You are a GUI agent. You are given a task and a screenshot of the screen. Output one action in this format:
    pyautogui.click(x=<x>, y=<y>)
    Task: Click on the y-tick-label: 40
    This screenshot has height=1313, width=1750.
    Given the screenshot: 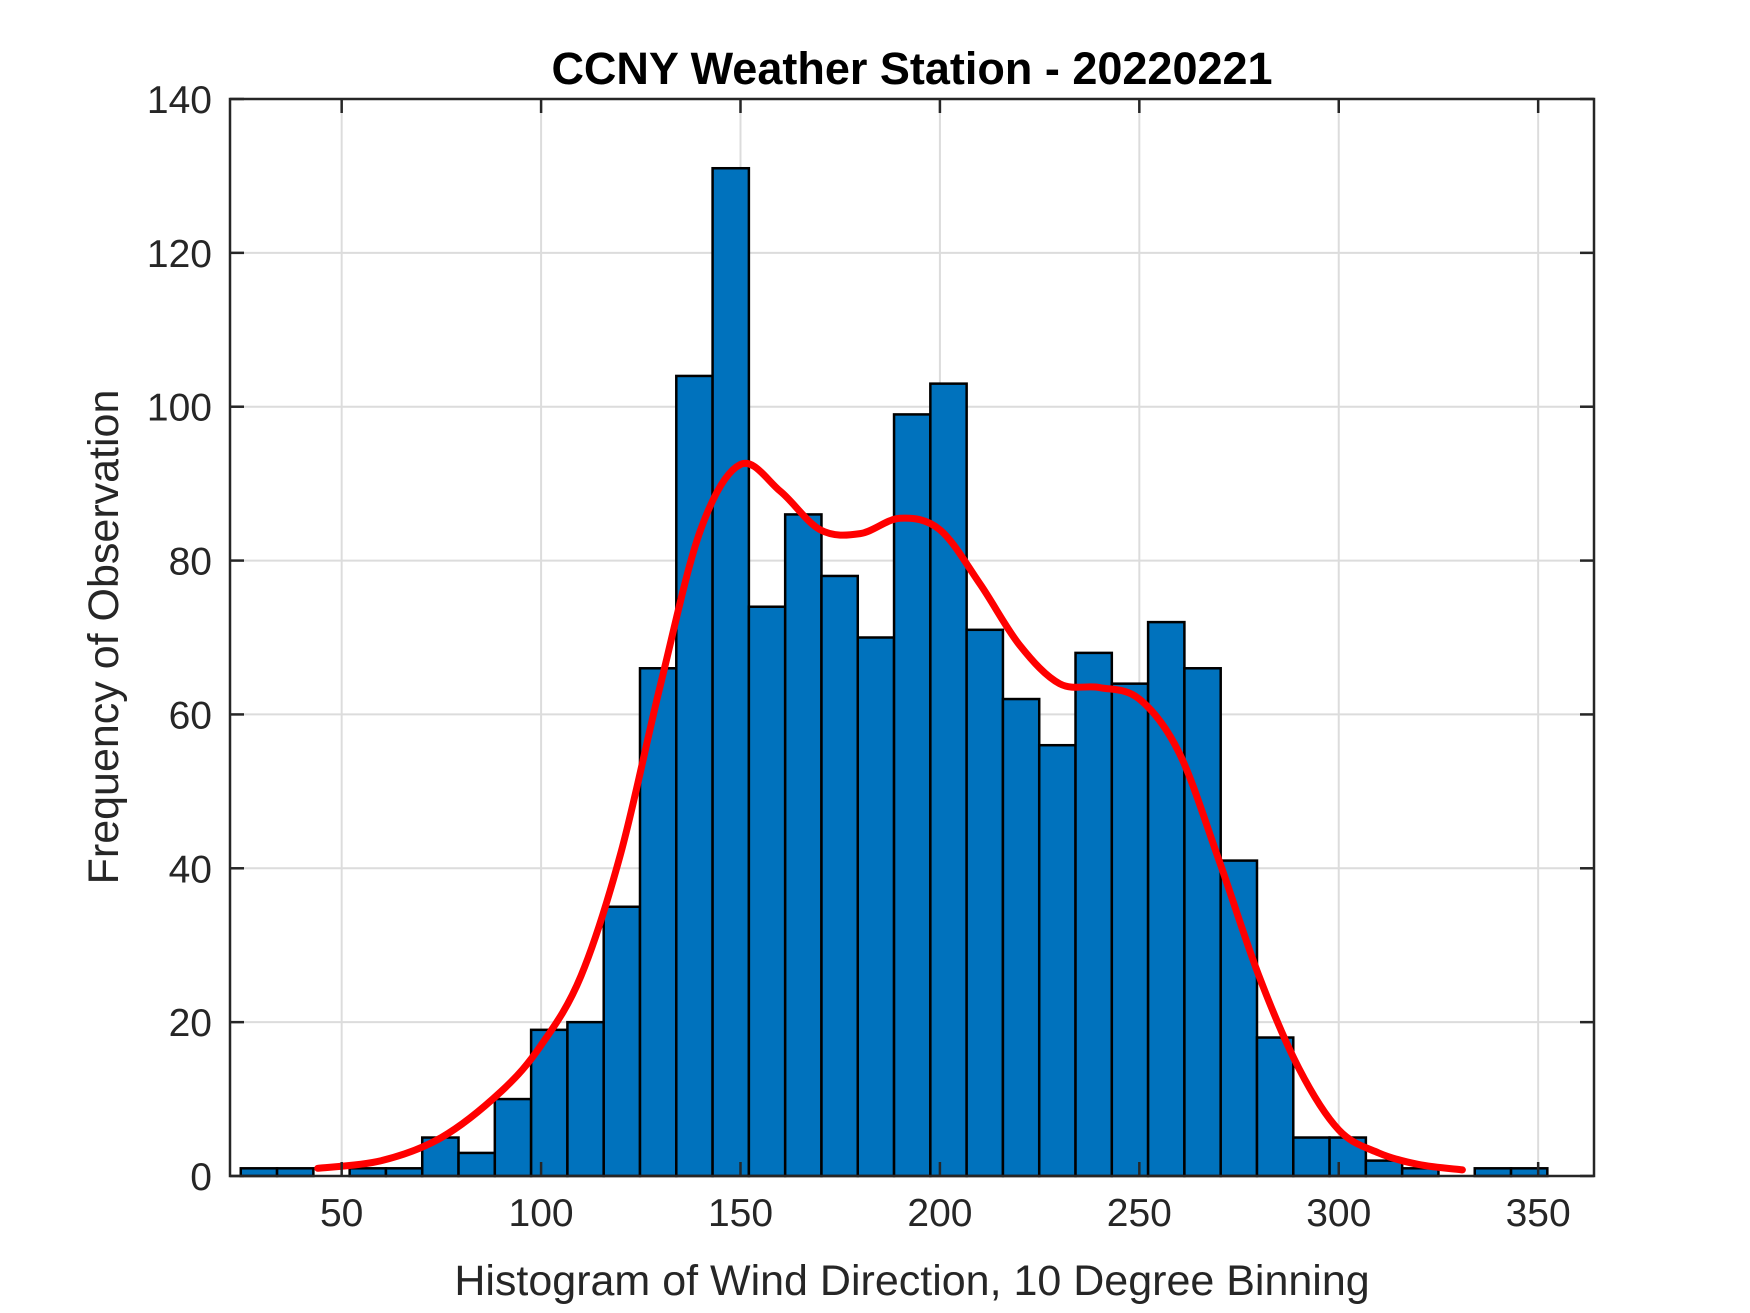 What is the action you would take?
    pyautogui.click(x=190, y=869)
    